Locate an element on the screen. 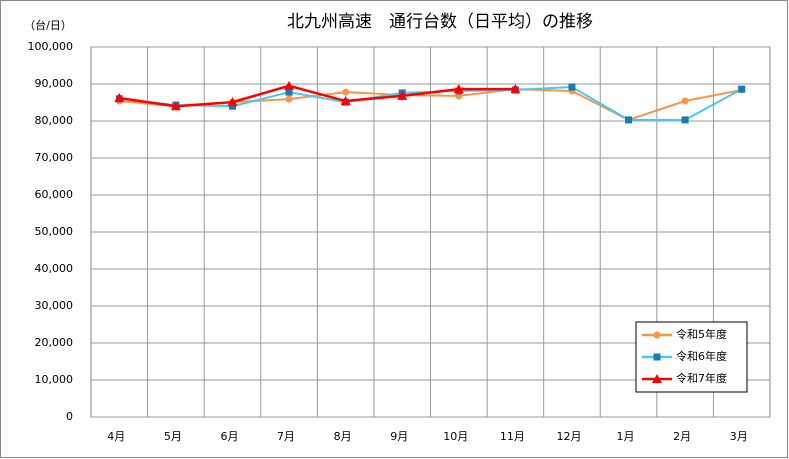 This screenshot has width=789, height=459. x-tick-label: 10月 is located at coordinates (455, 436).